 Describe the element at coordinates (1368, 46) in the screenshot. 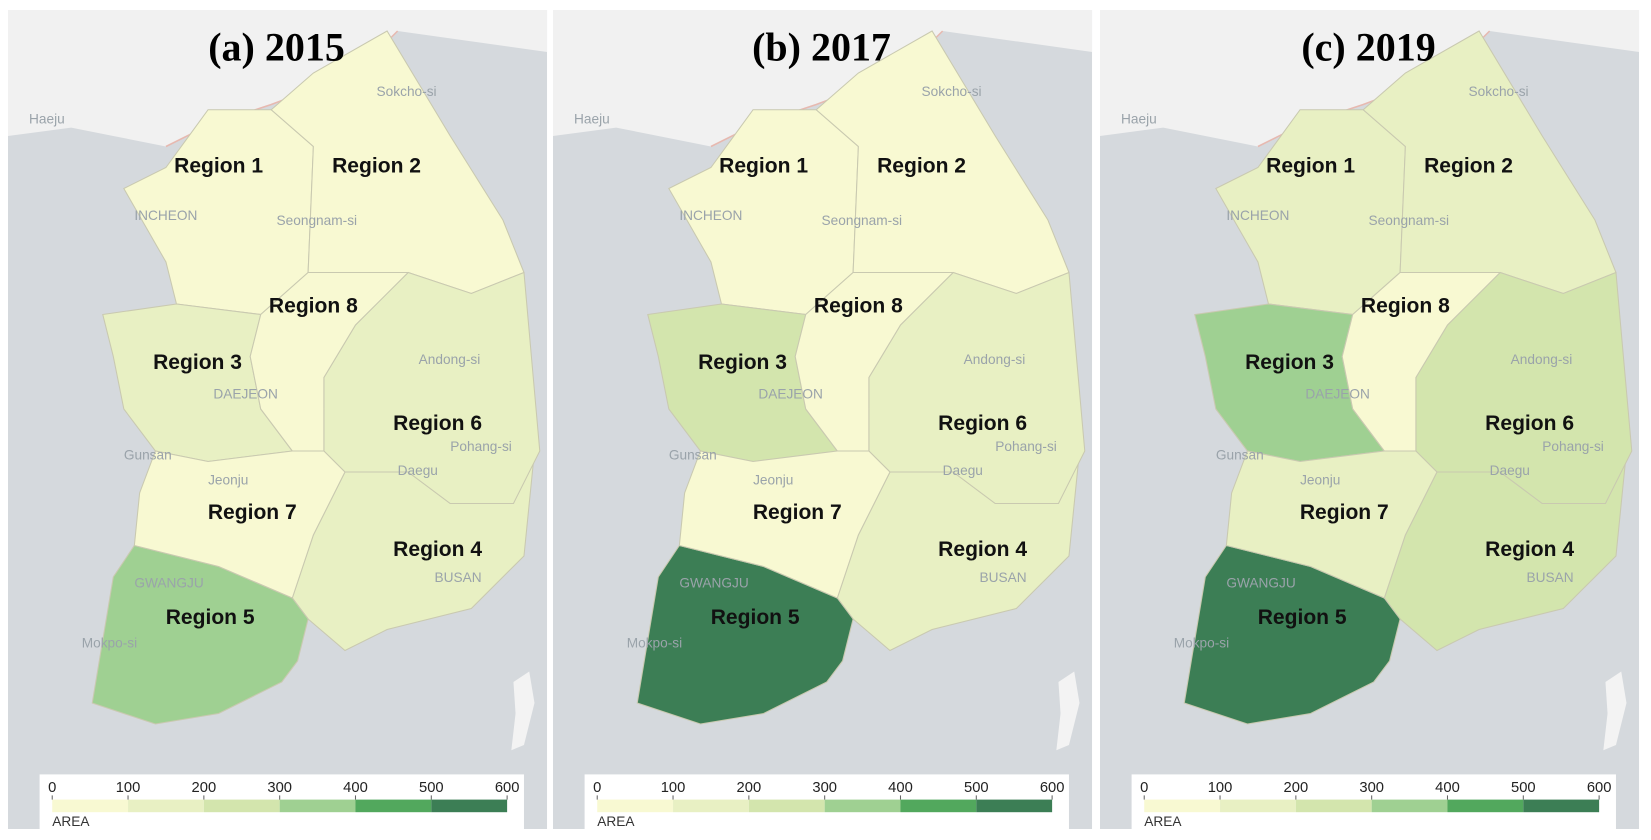

I see `panel-title: (c) 2019` at that location.